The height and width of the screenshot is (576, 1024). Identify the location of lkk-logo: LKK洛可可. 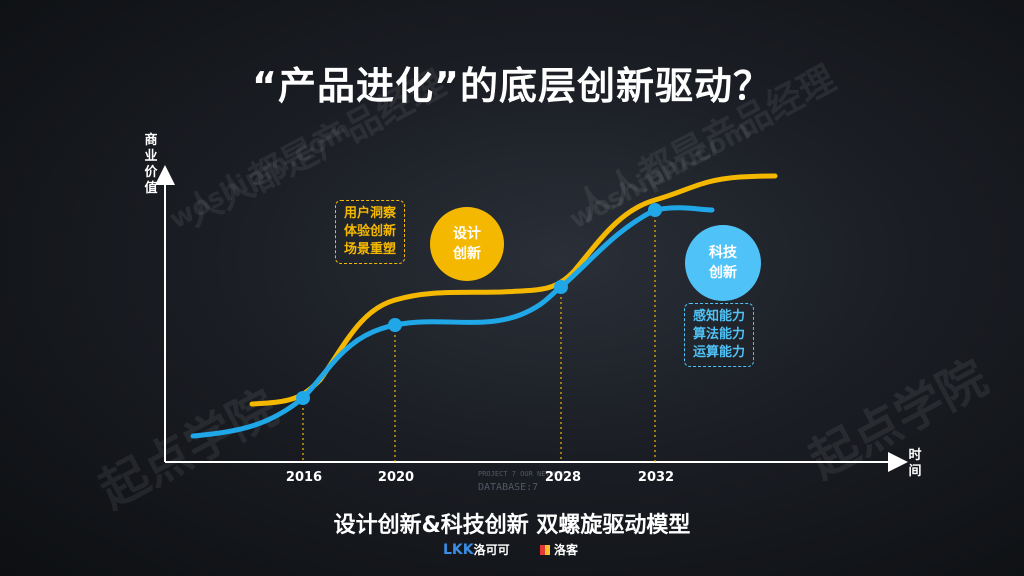
(476, 549).